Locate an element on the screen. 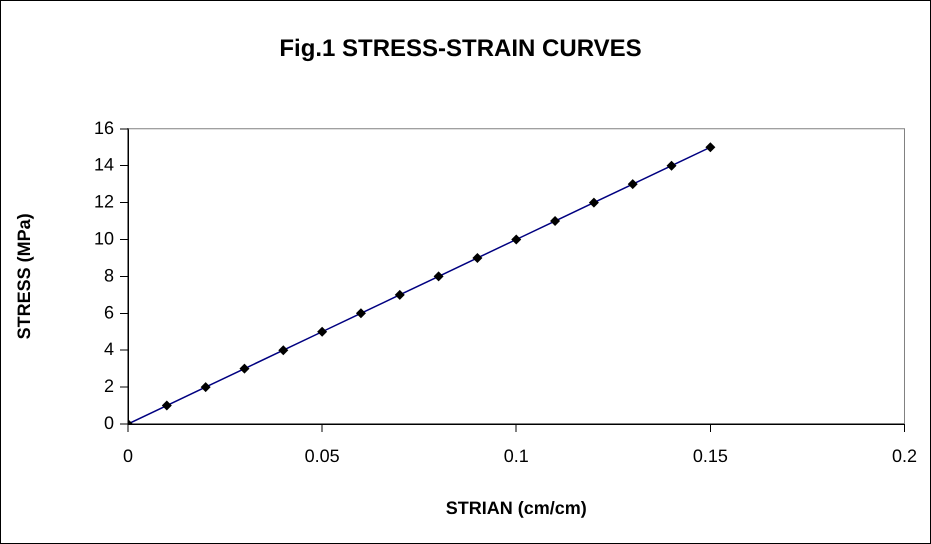  x-tick-label: 0.15 is located at coordinates (710, 456).